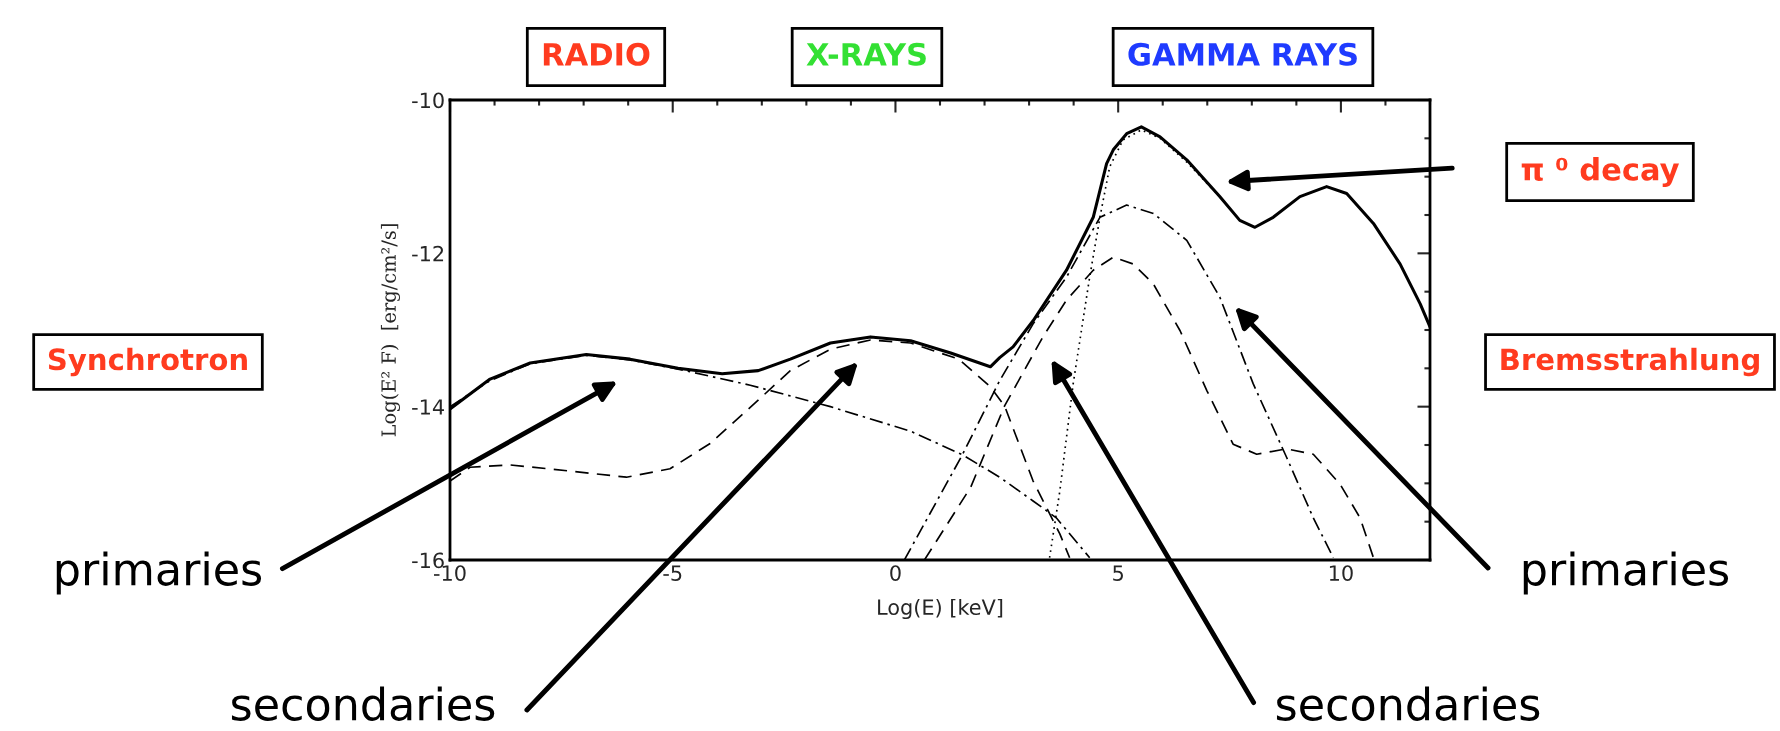 Image resolution: width=1780 pixels, height=731 pixels. I want to click on text: X-RAYS, so click(866, 54).